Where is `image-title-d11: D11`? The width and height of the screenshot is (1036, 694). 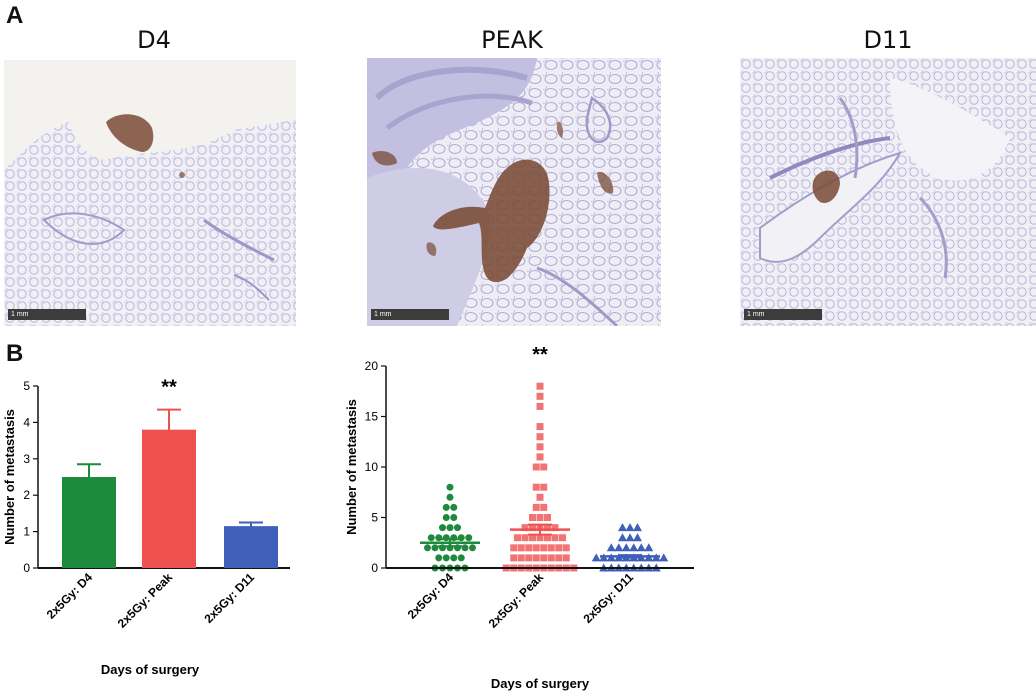 image-title-d11: D11 is located at coordinates (888, 40).